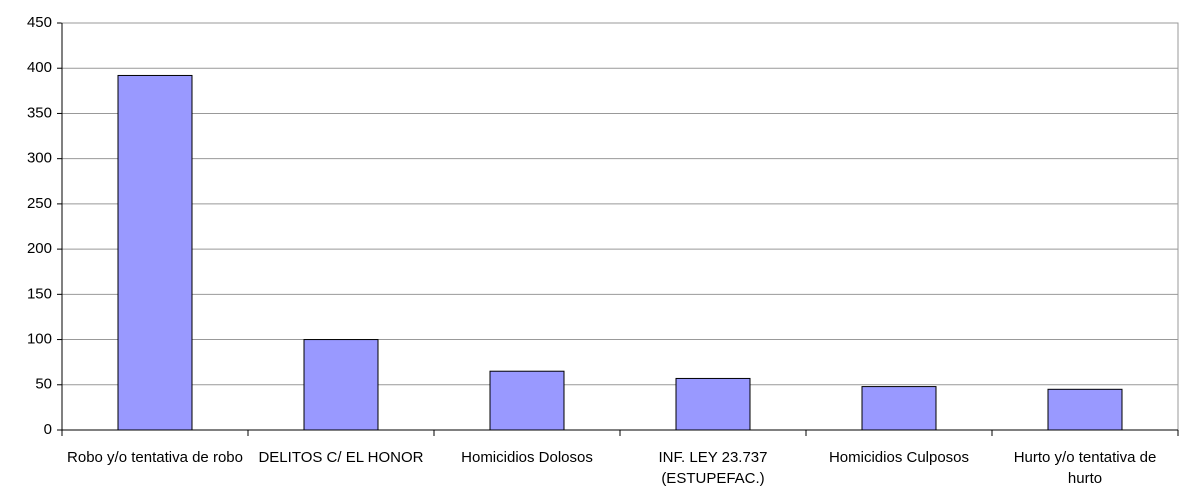  I want to click on x-tick-label: DELITOS C/ EL HONOR, so click(341, 457).